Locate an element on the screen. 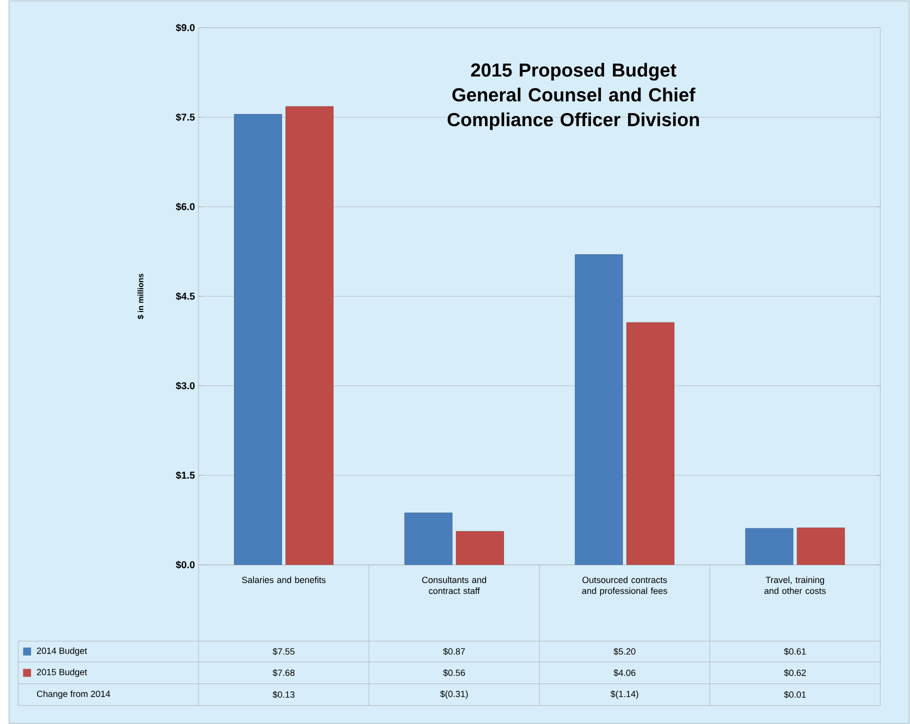 The width and height of the screenshot is (910, 724). data-label: $0.87 is located at coordinates (454, 651).